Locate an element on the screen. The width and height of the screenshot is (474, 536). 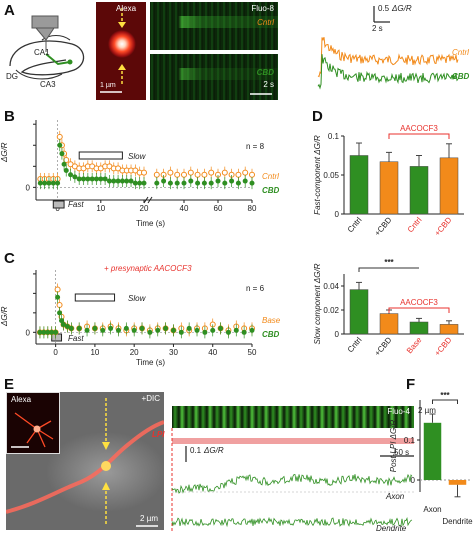
x-tick-label: 80 is located at coordinates (252, 208).